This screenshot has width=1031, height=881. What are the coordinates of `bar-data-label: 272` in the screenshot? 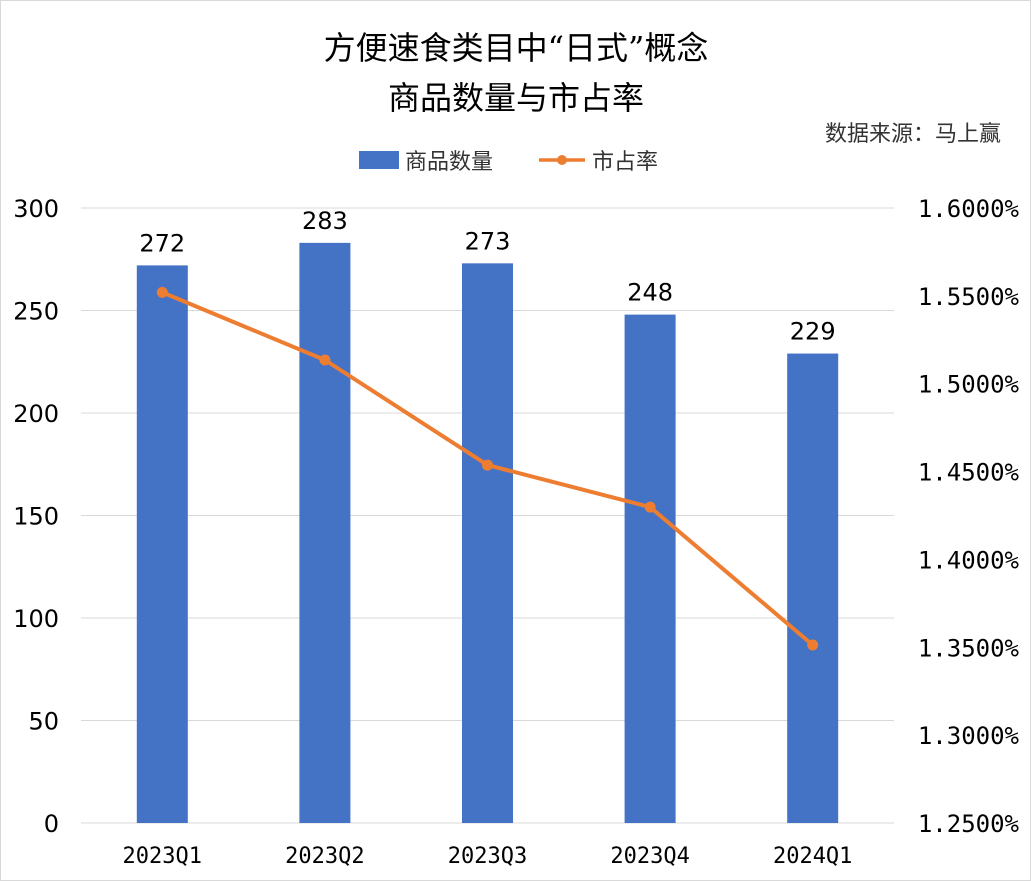 It's located at (162, 243).